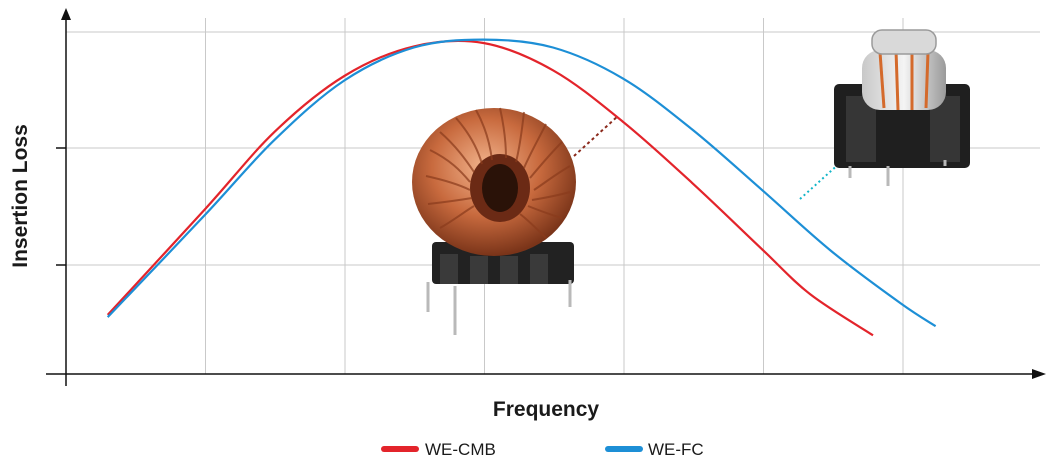  I want to click on x-axis-arrow, so click(1039, 374).